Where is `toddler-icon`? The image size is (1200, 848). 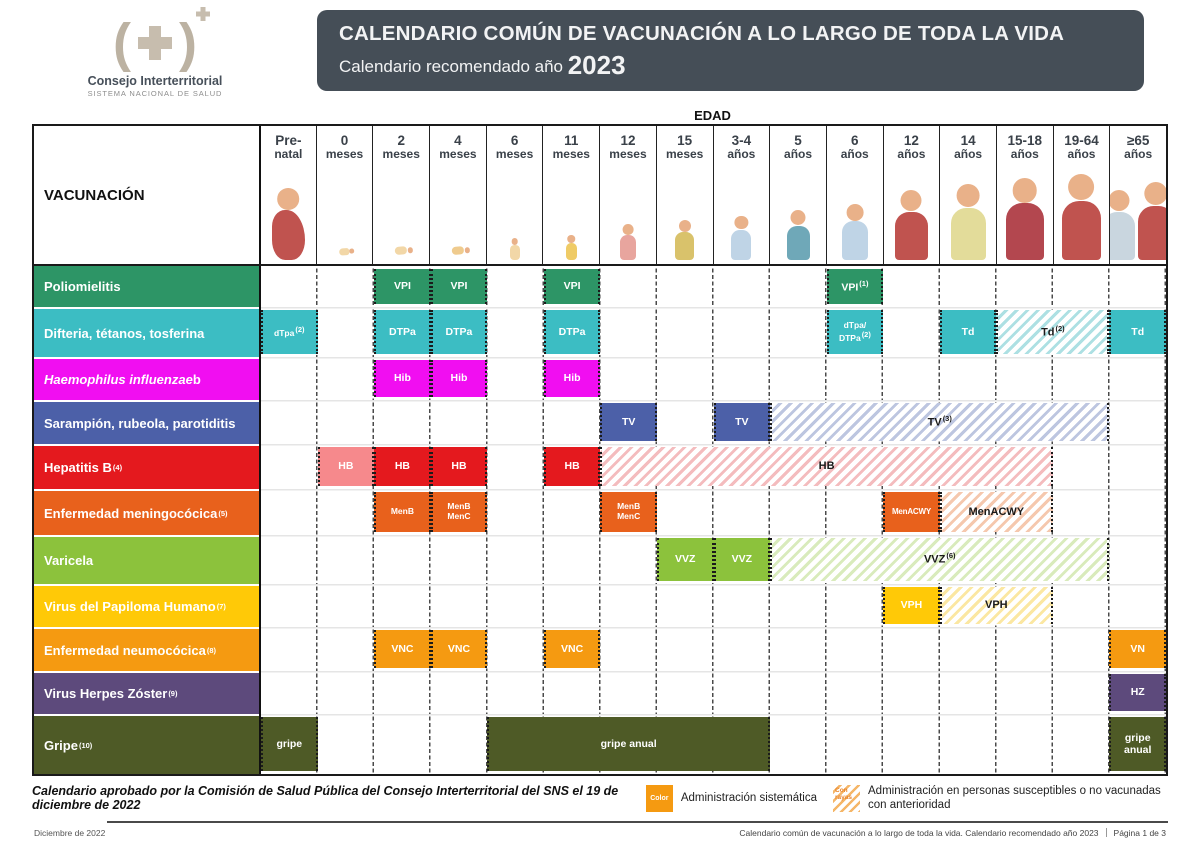 toddler-icon is located at coordinates (685, 240).